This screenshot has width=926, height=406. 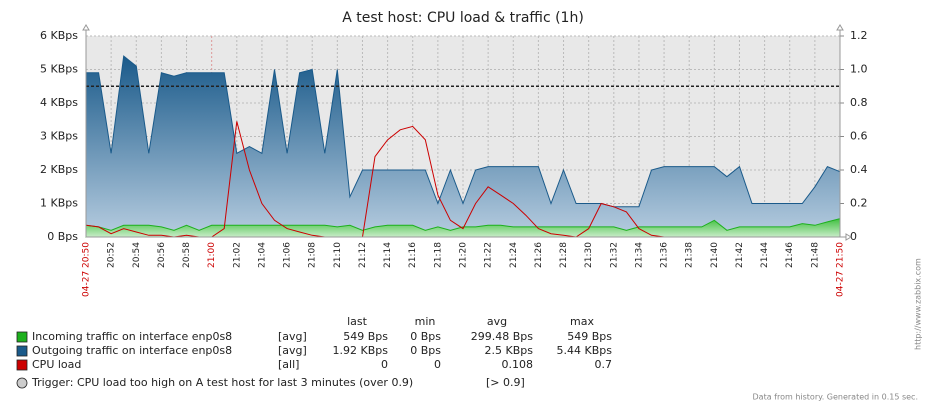 I want to click on x-tick-label: 21:36, so click(x=665, y=255).